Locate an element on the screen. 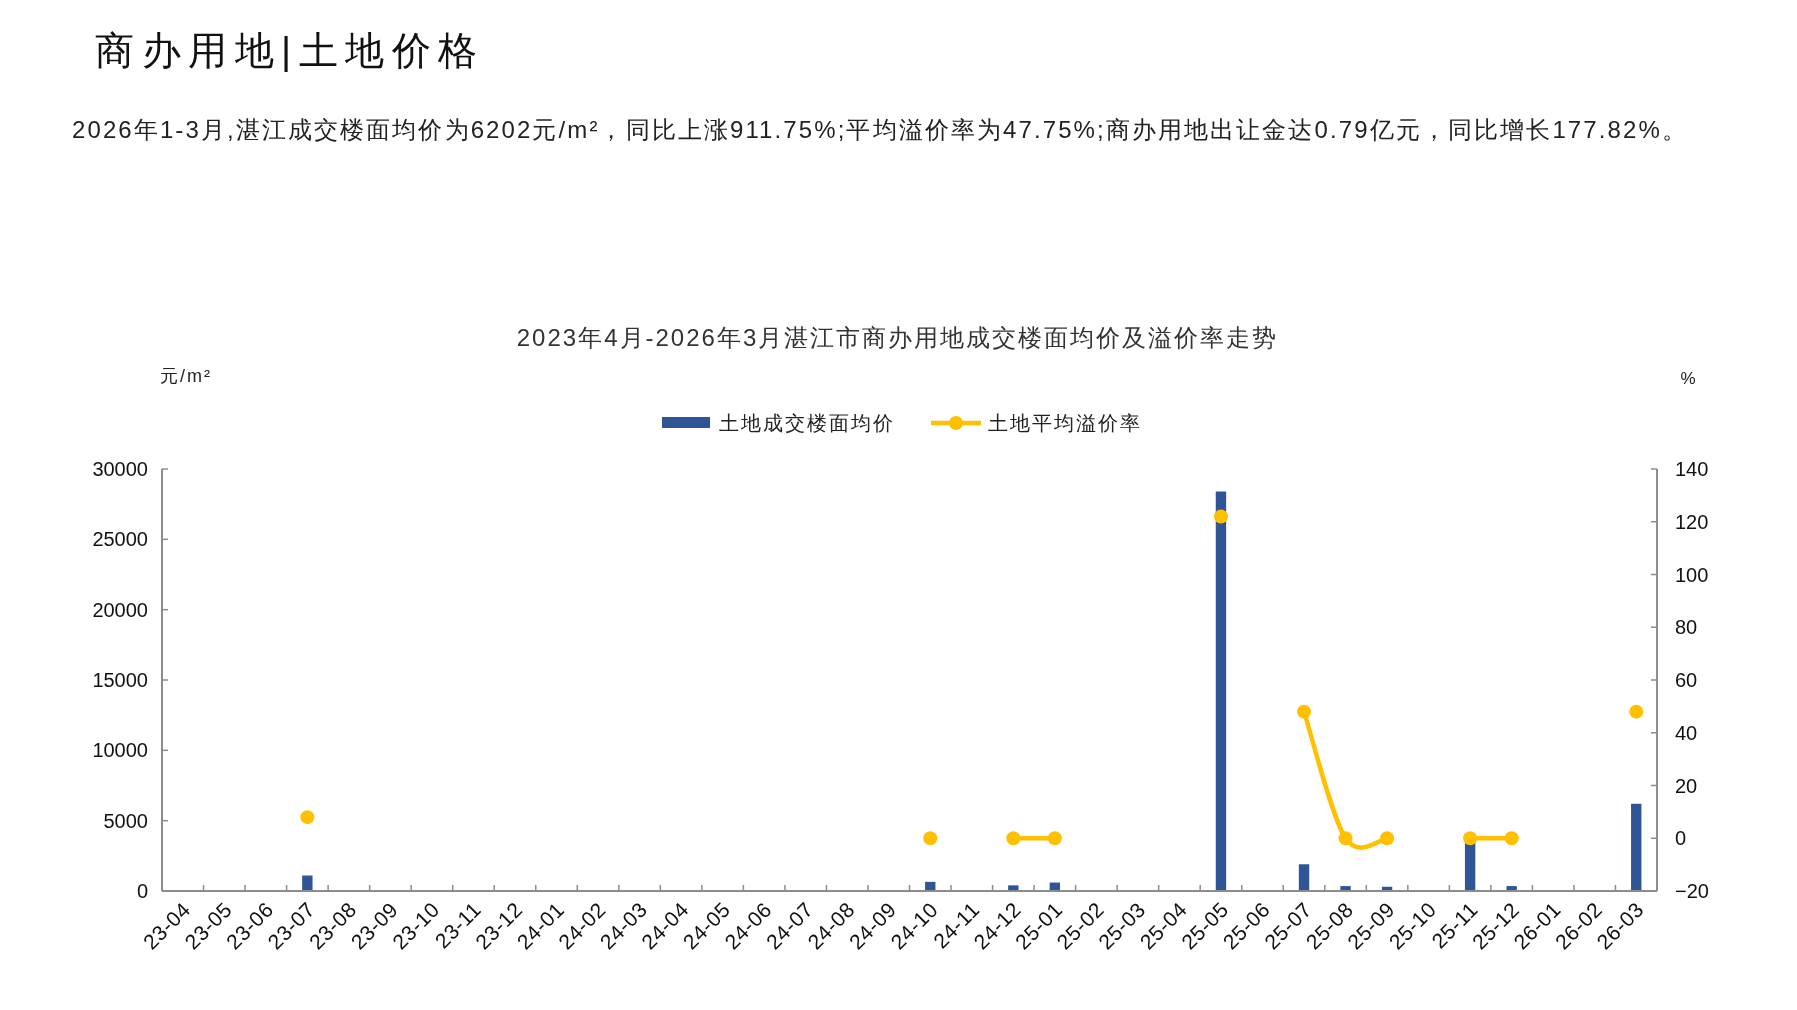 Image resolution: width=1797 pixels, height=1010 pixels. y-tick-label: 30000 is located at coordinates (120, 469).